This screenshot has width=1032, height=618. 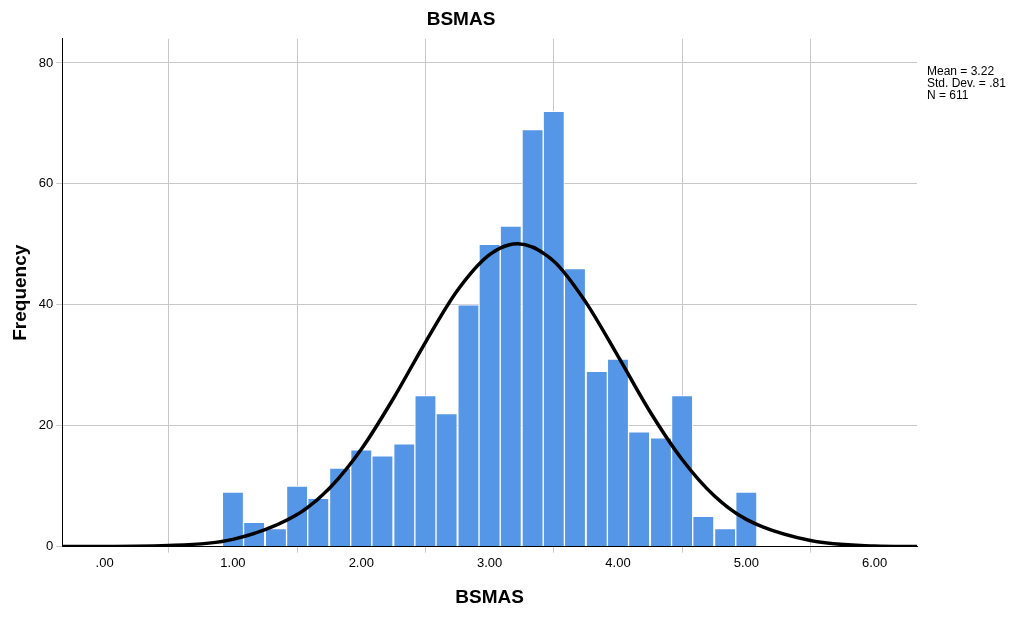 I want to click on text: Std. Dev. = .81, so click(x=967, y=83).